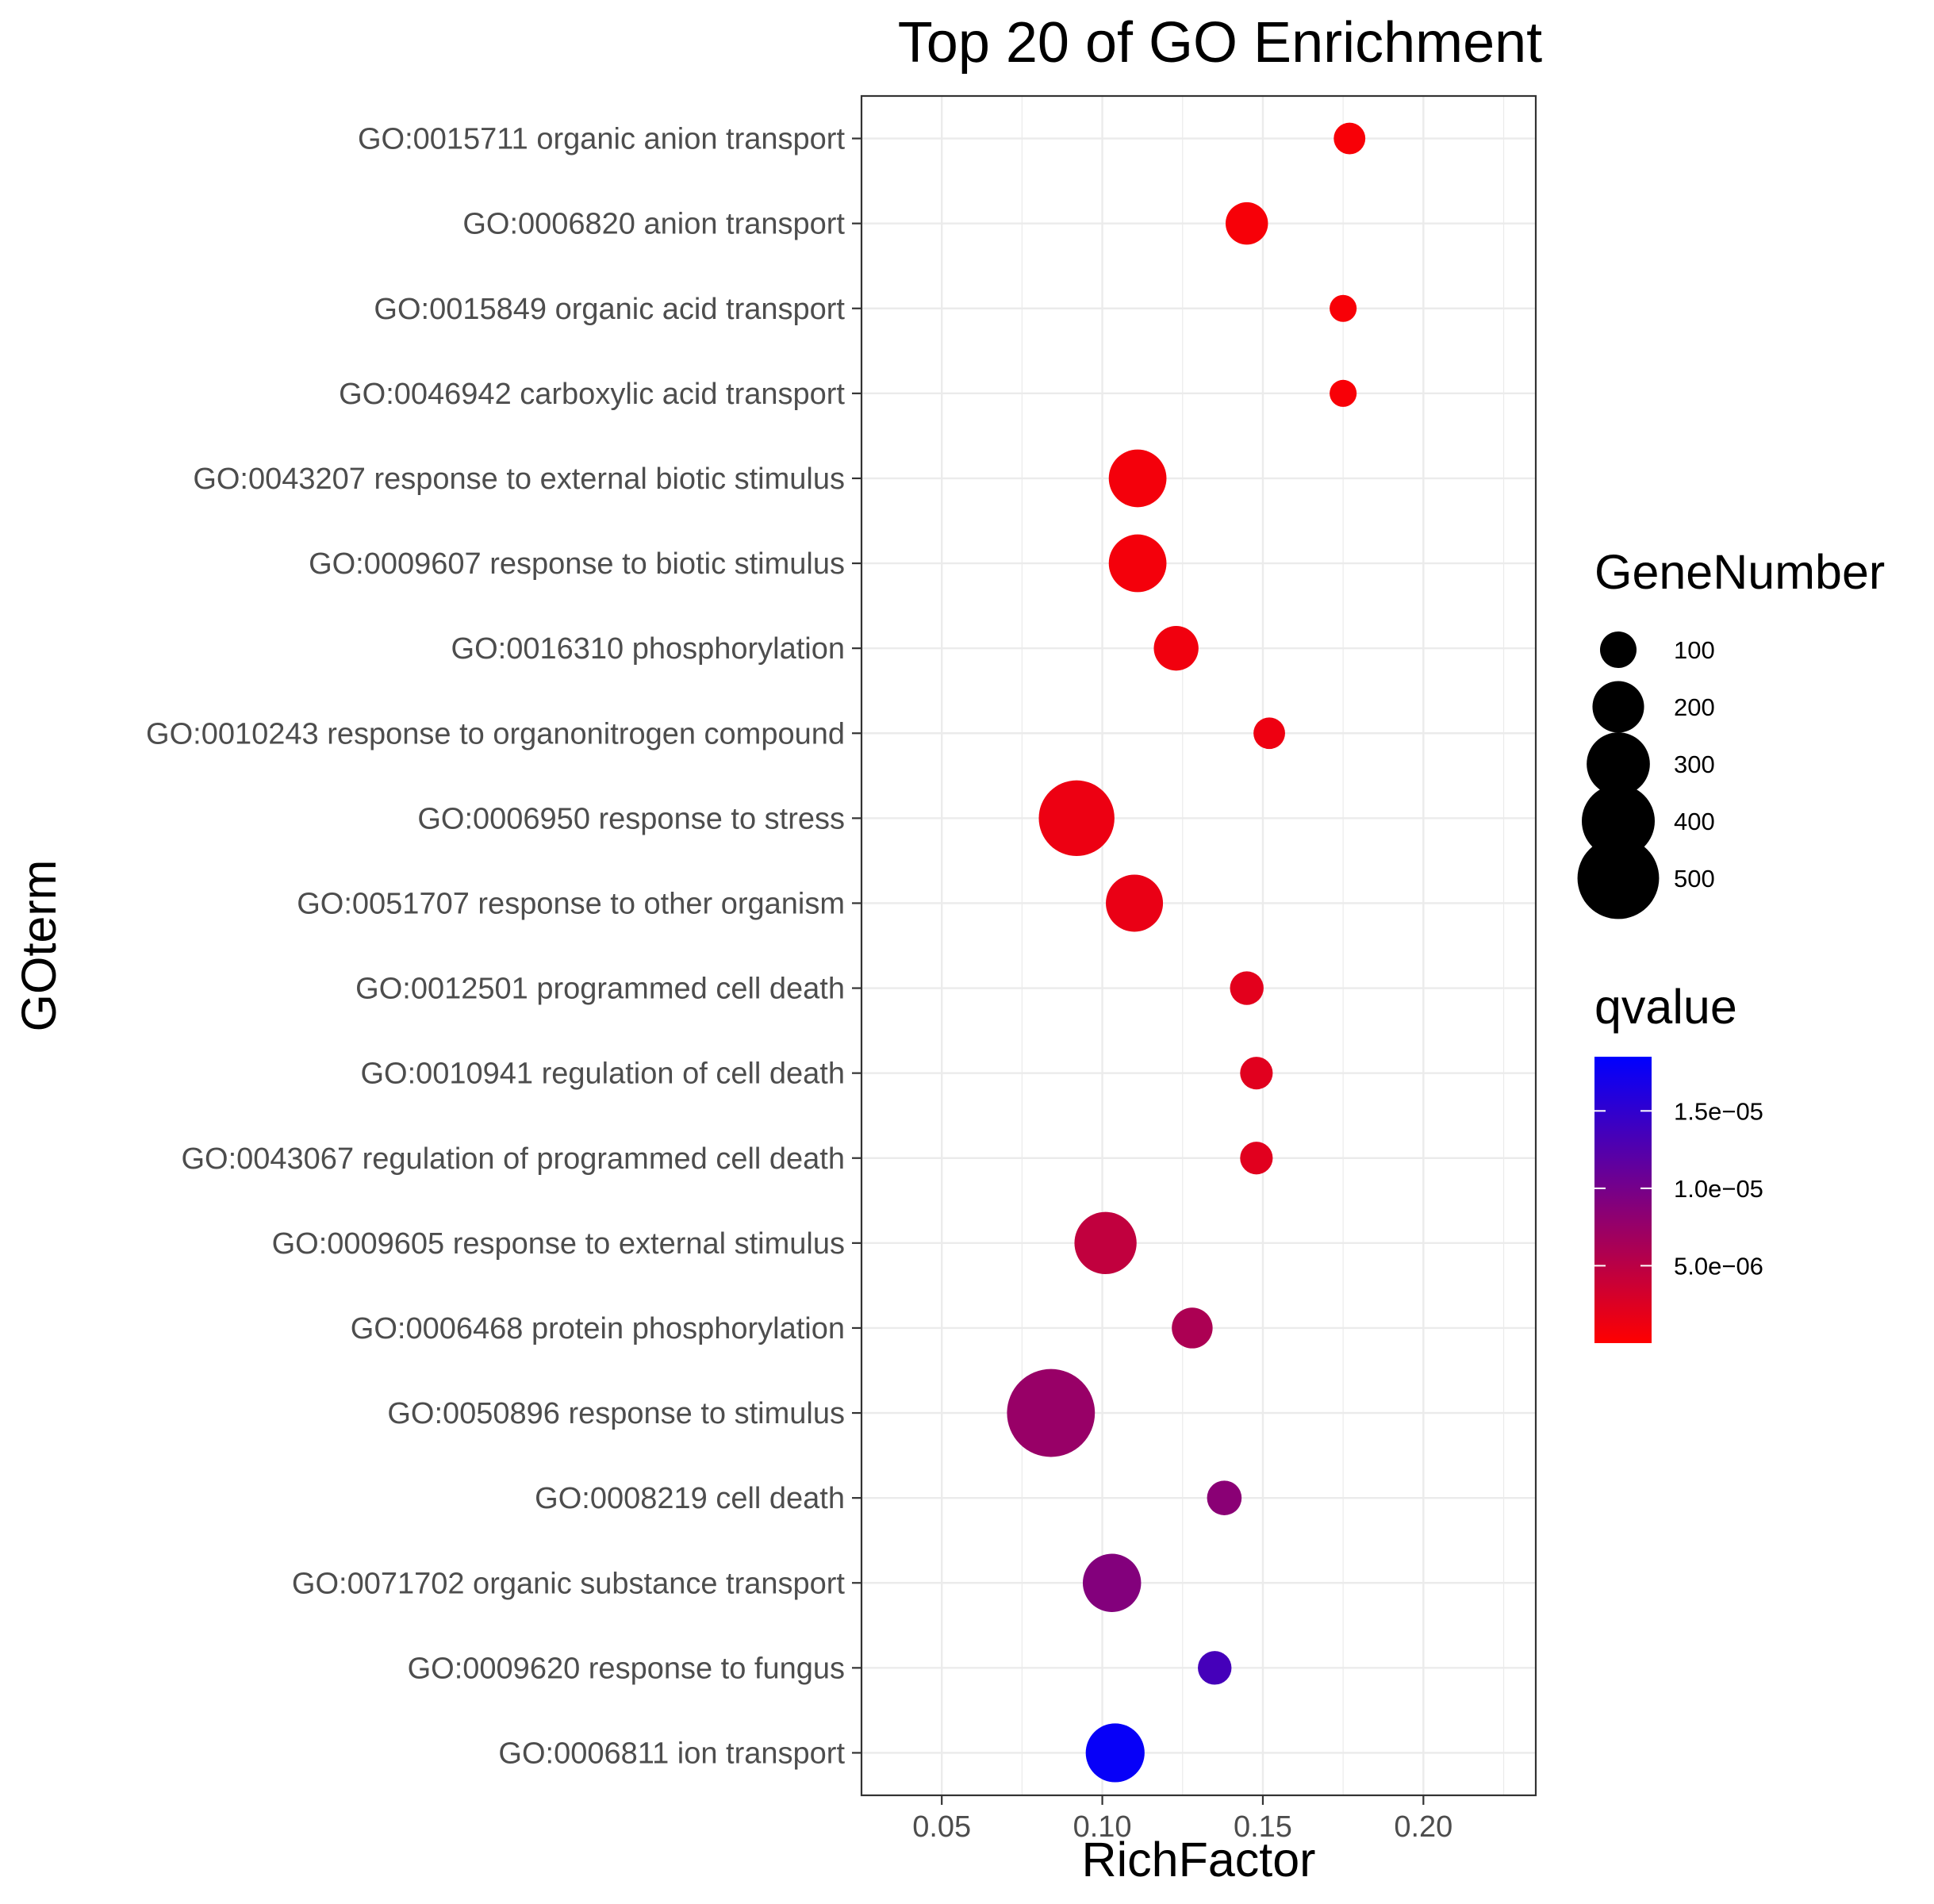 This screenshot has height=1904, width=1934. Describe the element at coordinates (1220, 43) in the screenshot. I see `chart-title: Top 20 of GO Enrichment` at that location.